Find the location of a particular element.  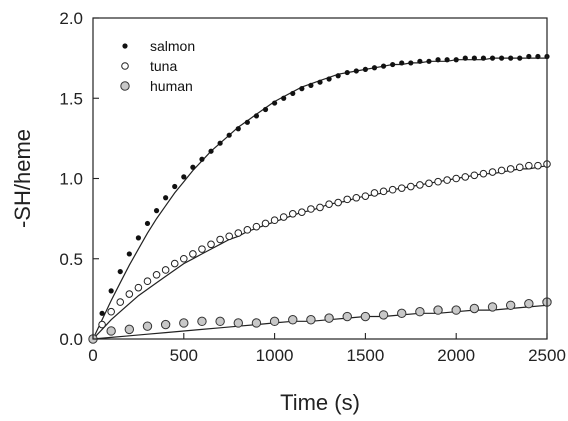

legend-marker-tuna is located at coordinates (125, 66).